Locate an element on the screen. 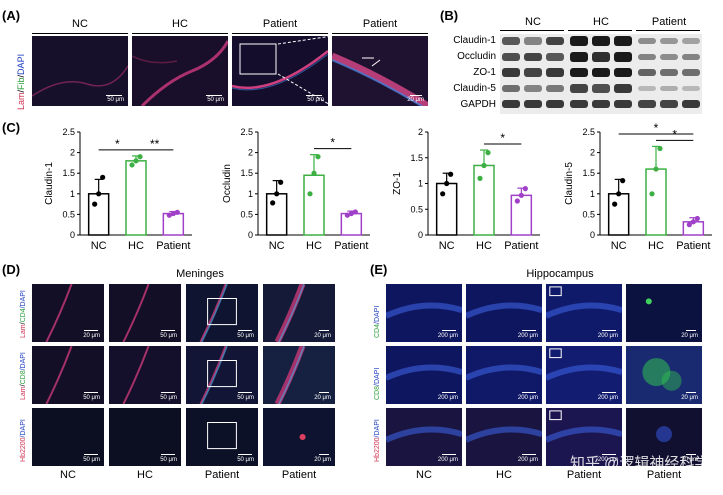  panel-a-ylabel: Lam/Fib/DAPI is located at coordinates (21, 81).